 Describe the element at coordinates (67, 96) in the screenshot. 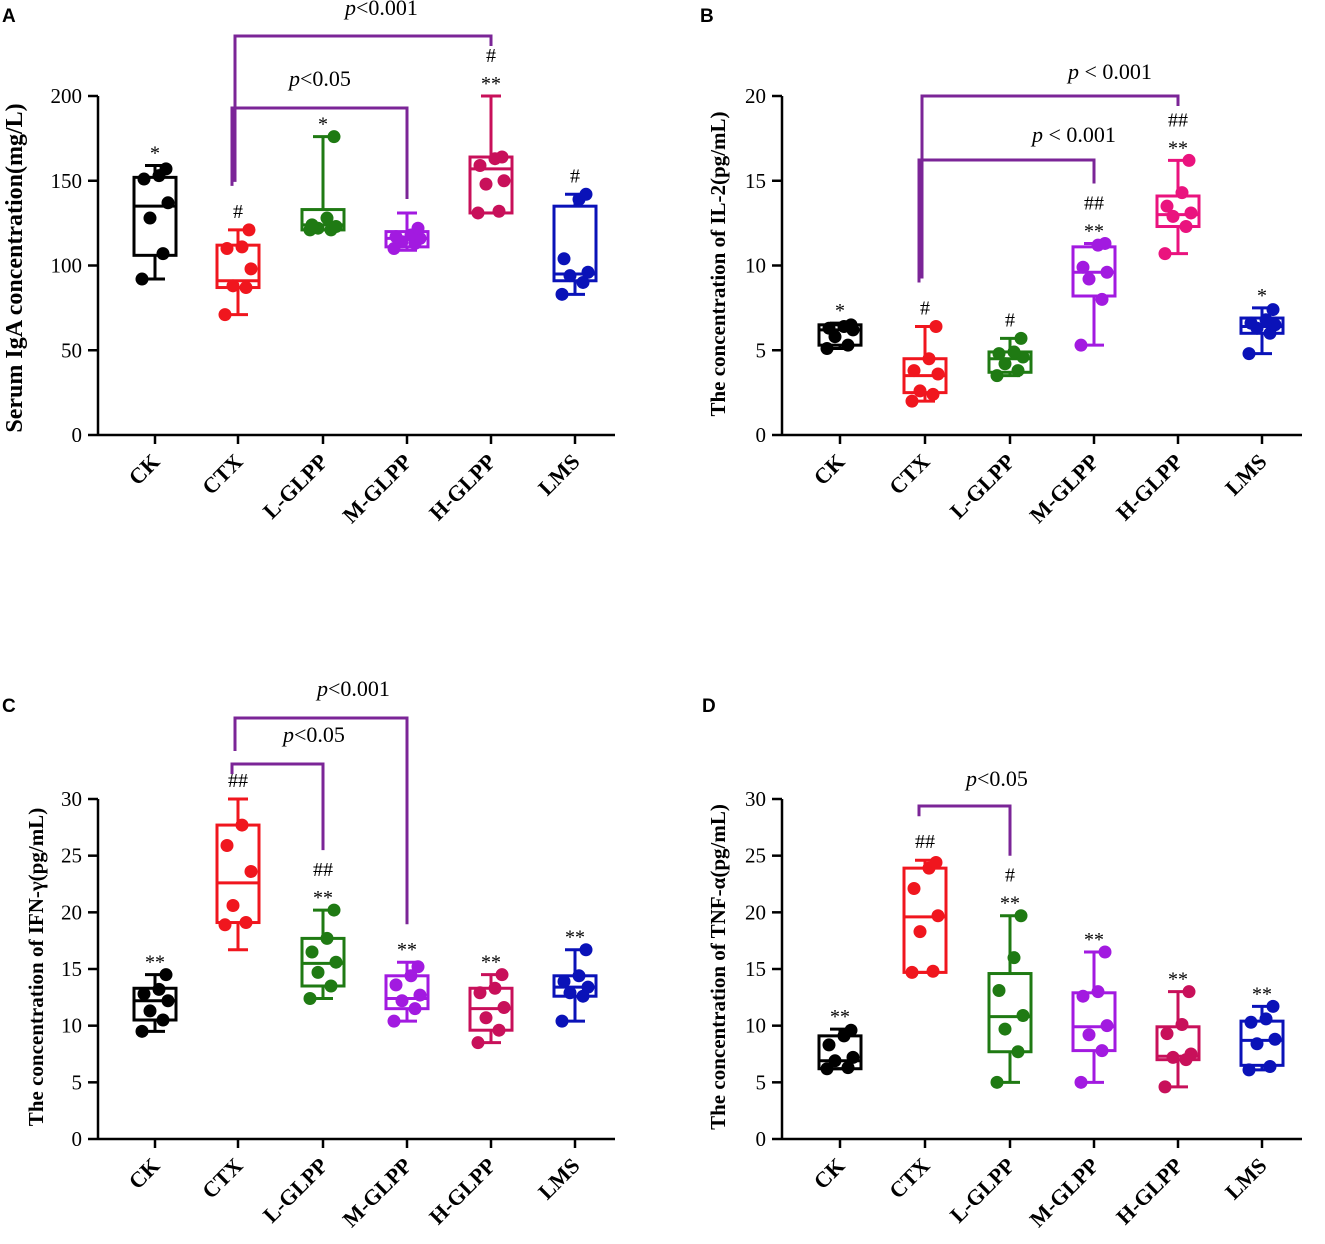

I see `y-tick-label: 200` at that location.